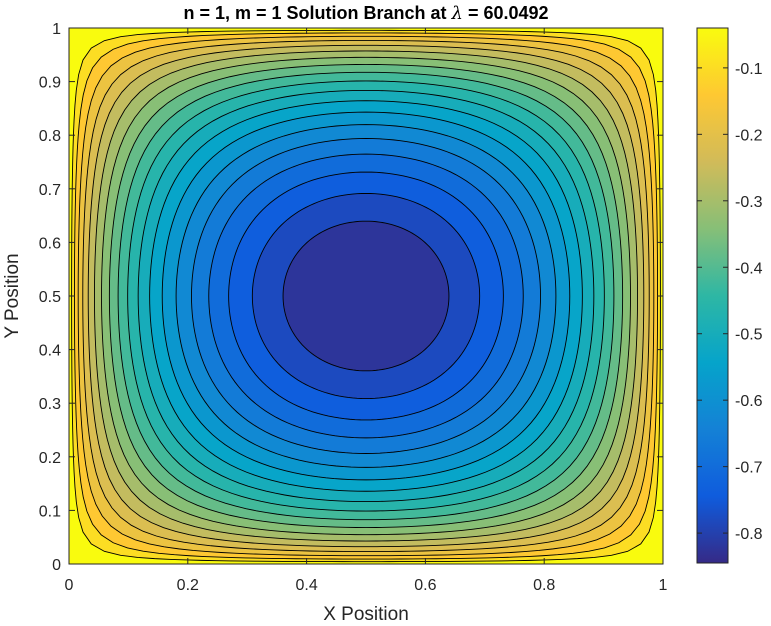 This screenshot has height=626, width=771. Describe the element at coordinates (663, 585) in the screenshot. I see `x-tick-label: 1` at that location.